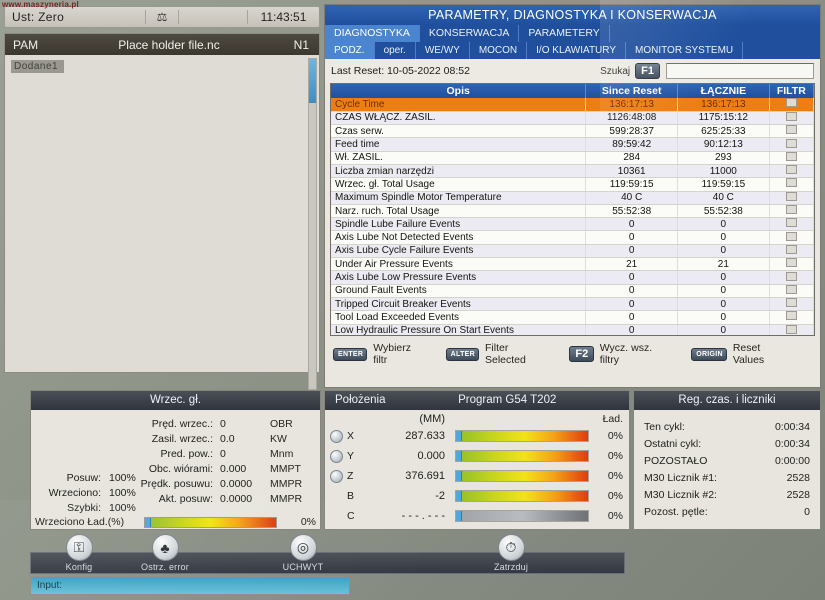  What do you see at coordinates (647, 71) in the screenshot?
I see `search-key-f1: F1` at bounding box center [647, 71].